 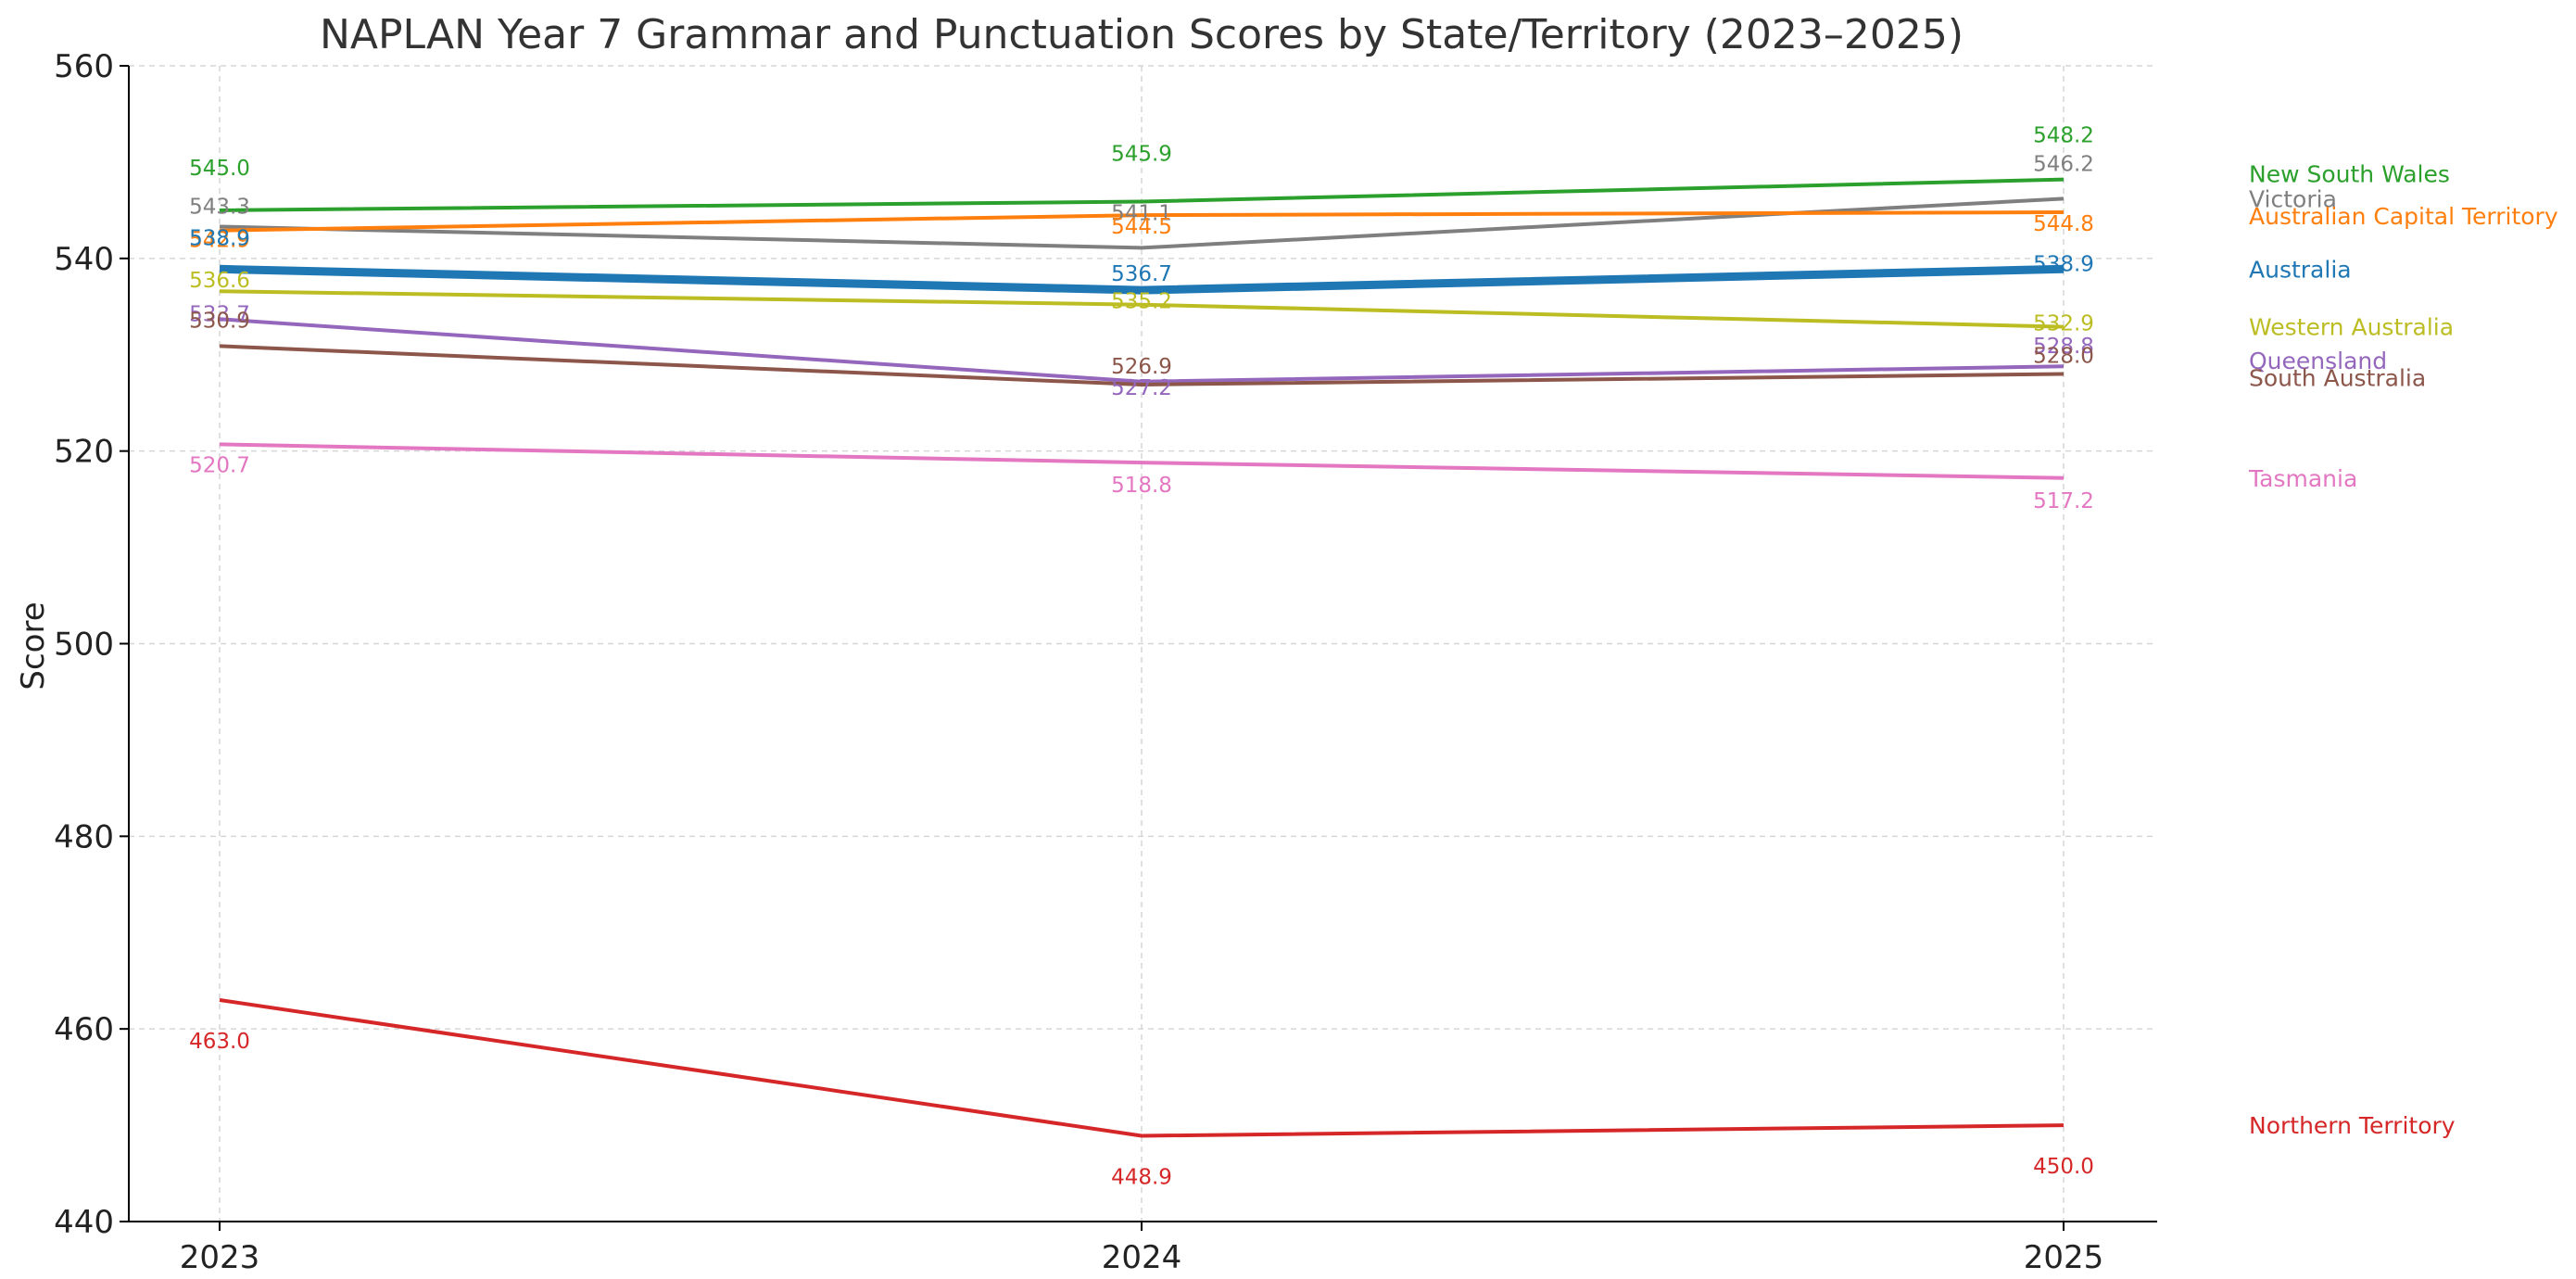 I want to click on series-line-tasmania, so click(x=1142, y=461).